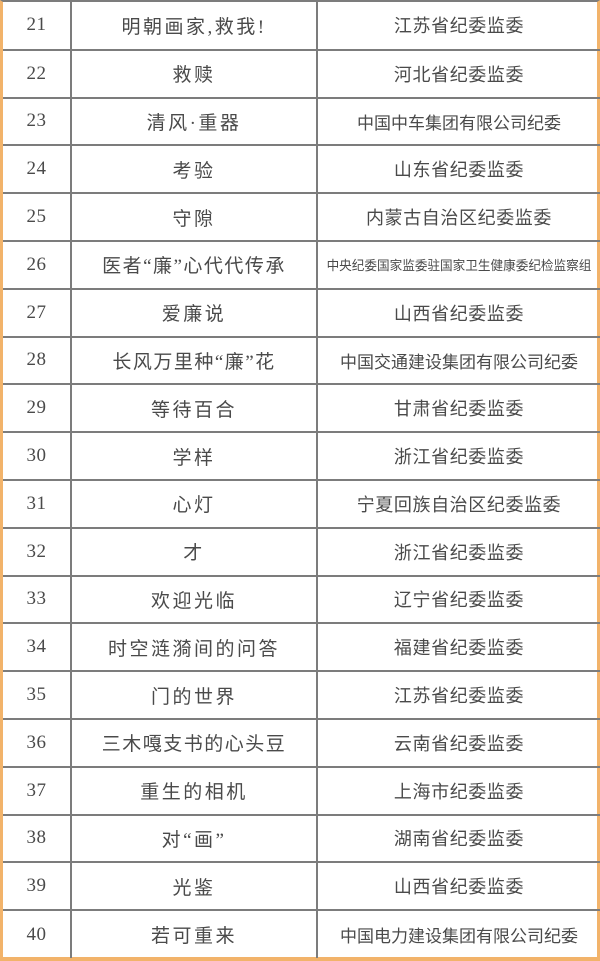  What do you see at coordinates (194, 264) in the screenshot?
I see `cell-work-title: 医者“廉”心代代传承` at bounding box center [194, 264].